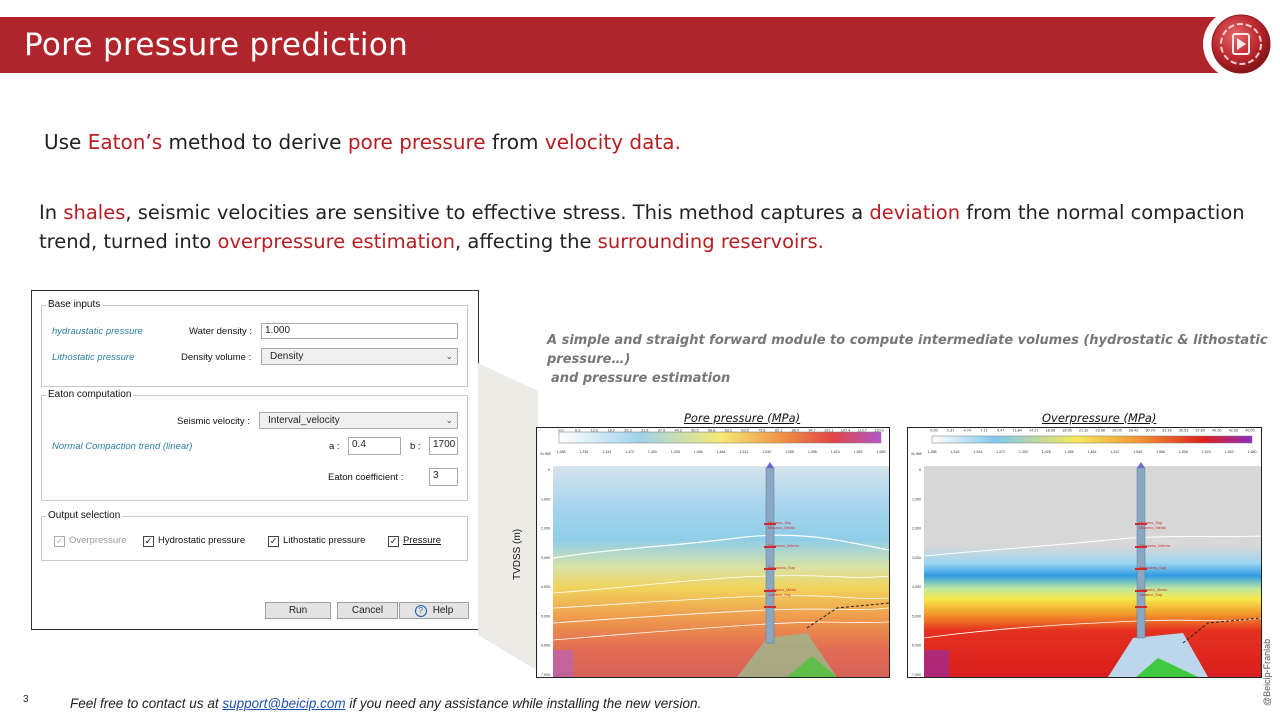 The image size is (1280, 720). Describe the element at coordinates (711, 431) in the screenshot. I see `colorbar-tick-label: 56.8` at that location.